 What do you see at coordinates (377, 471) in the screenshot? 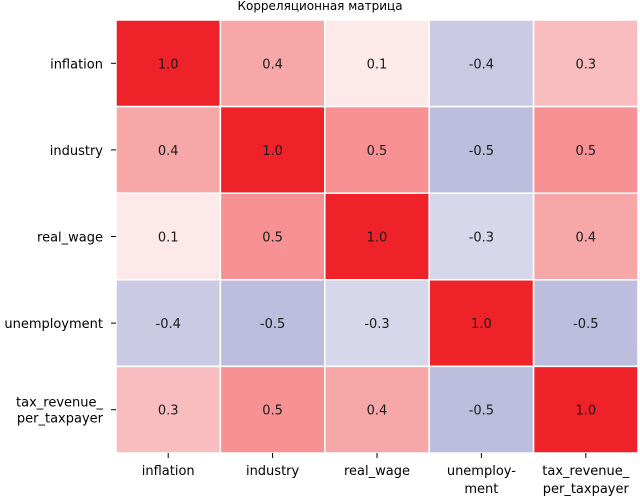
I see `x-tick-label: real_wage` at bounding box center [377, 471].